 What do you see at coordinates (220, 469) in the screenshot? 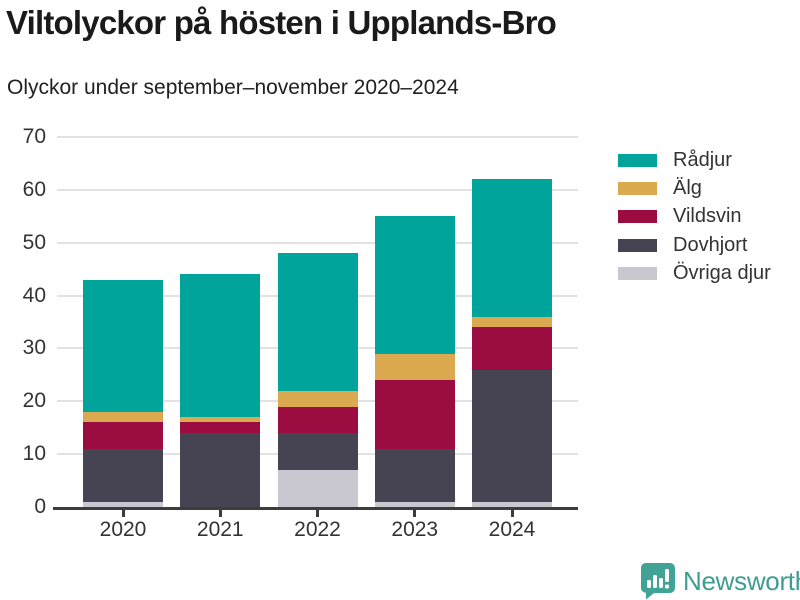
I see `bar-segment-2021-Dovhjort` at bounding box center [220, 469].